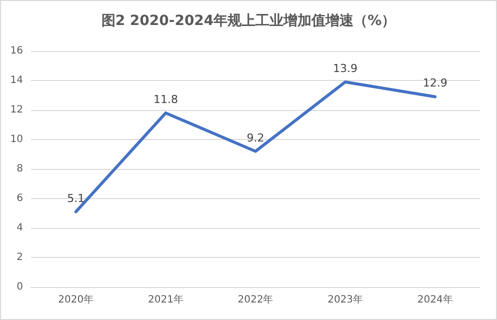 The height and width of the screenshot is (320, 497). I want to click on y-tick-label: 8, so click(19, 169).